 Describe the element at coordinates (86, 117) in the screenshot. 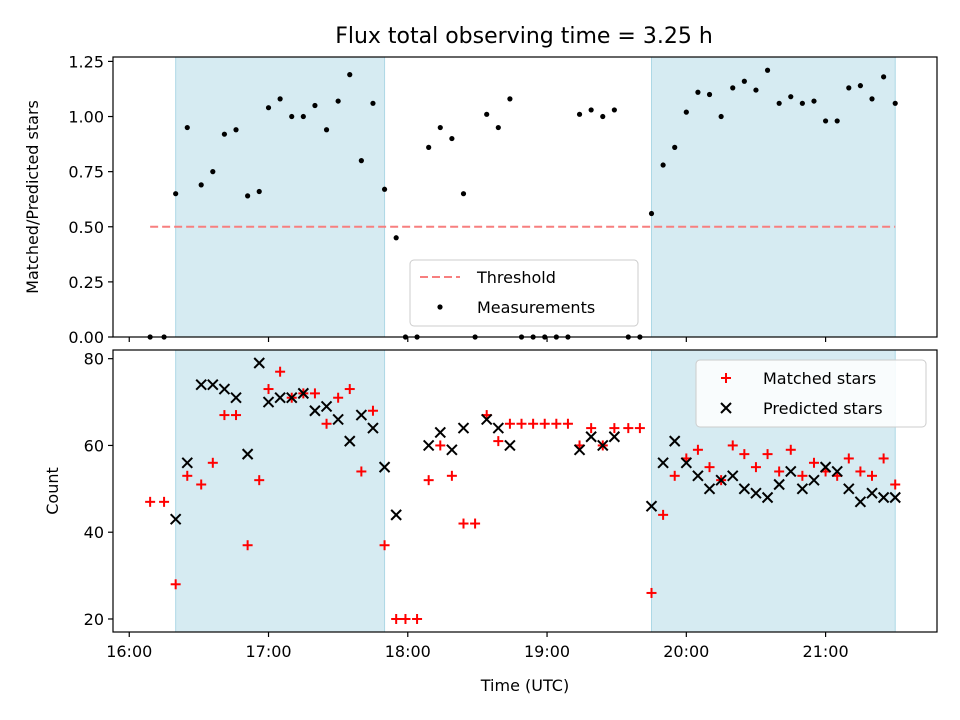

I see `y-tick-label: 1.00` at that location.